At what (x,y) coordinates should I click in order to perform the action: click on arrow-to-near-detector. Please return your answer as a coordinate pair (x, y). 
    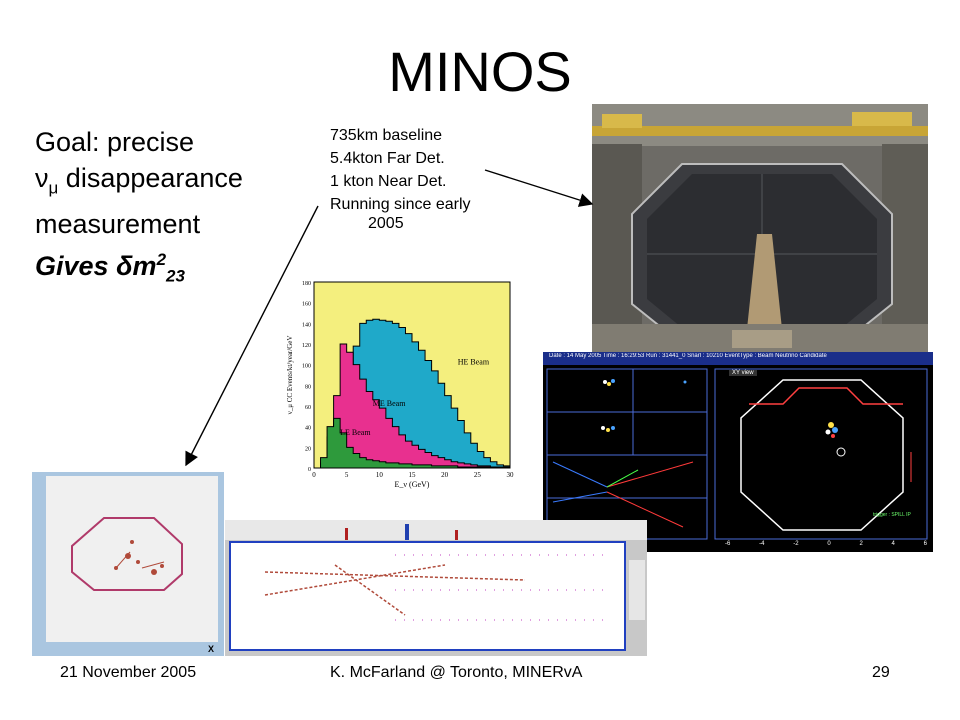
    Looking at the image, I should click on (252, 336).